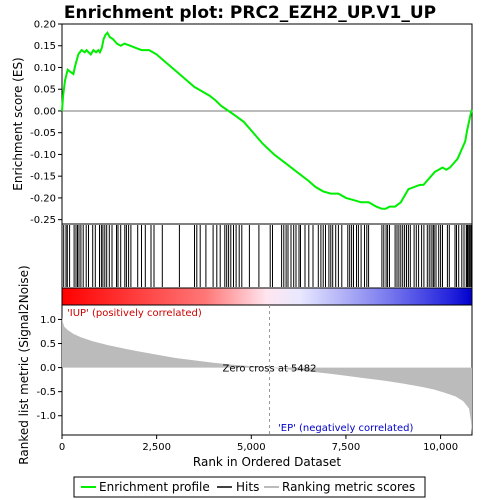 Image resolution: width=500 pixels, height=500 pixels. Describe the element at coordinates (43, 220) in the screenshot. I see `es-y-tick-label: -0.25` at that location.